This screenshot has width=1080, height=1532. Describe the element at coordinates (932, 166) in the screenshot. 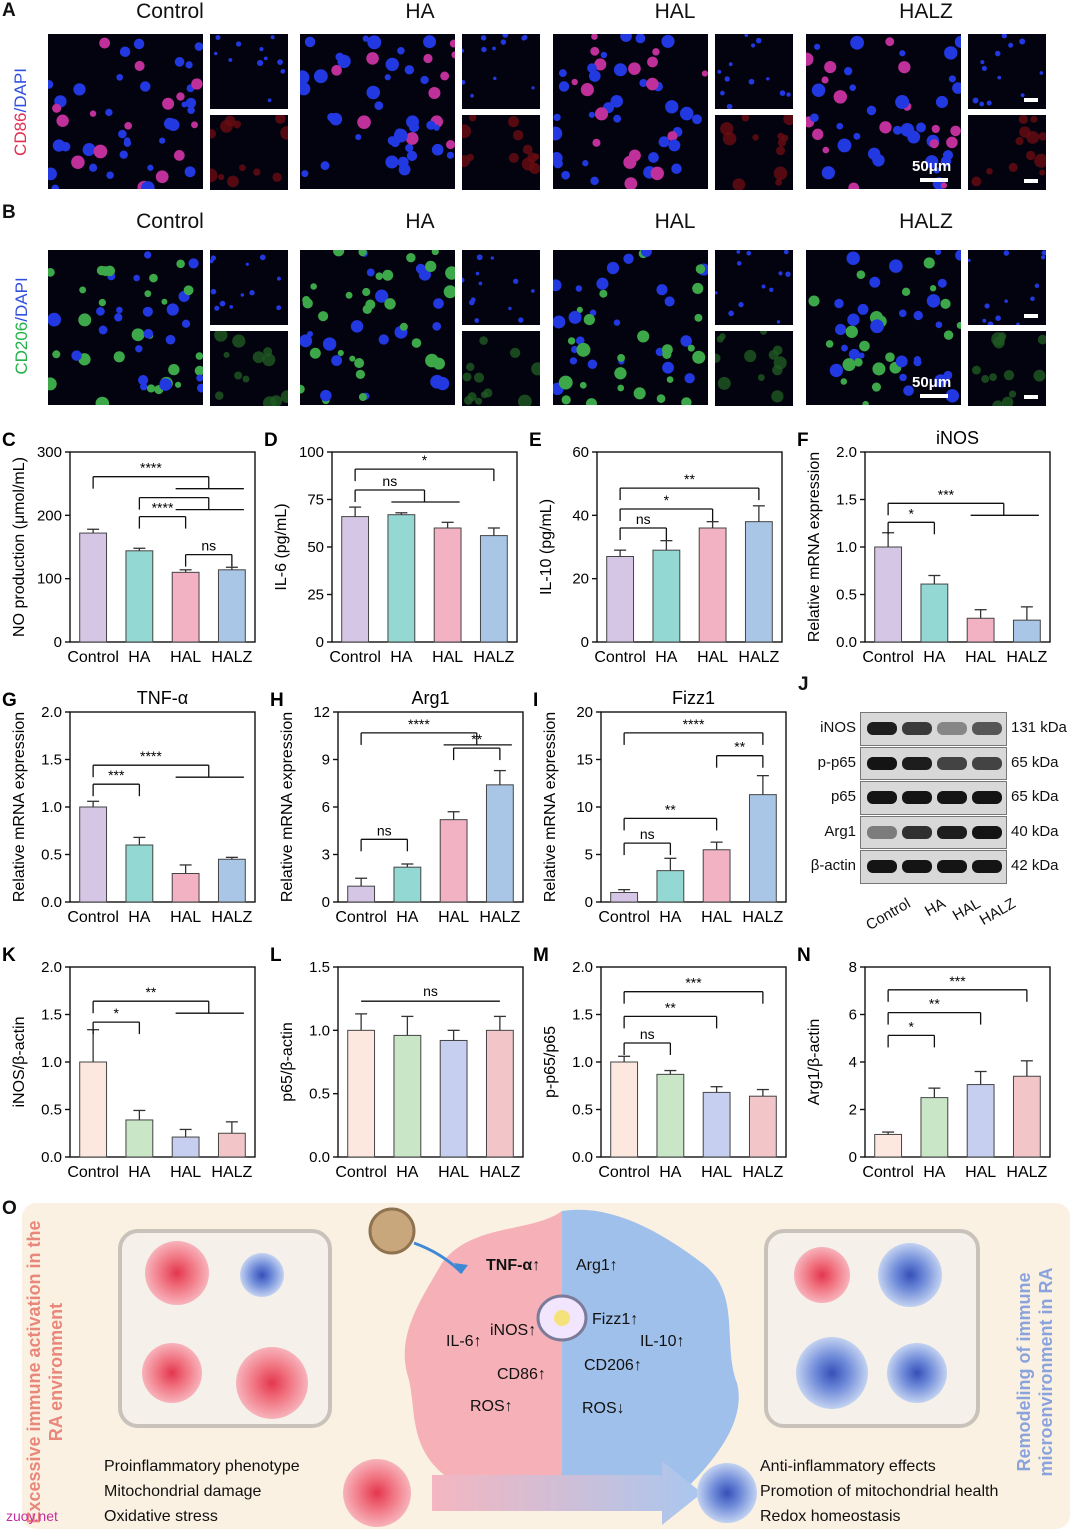

I see `cd86-scalebar-label: 50μm` at that location.